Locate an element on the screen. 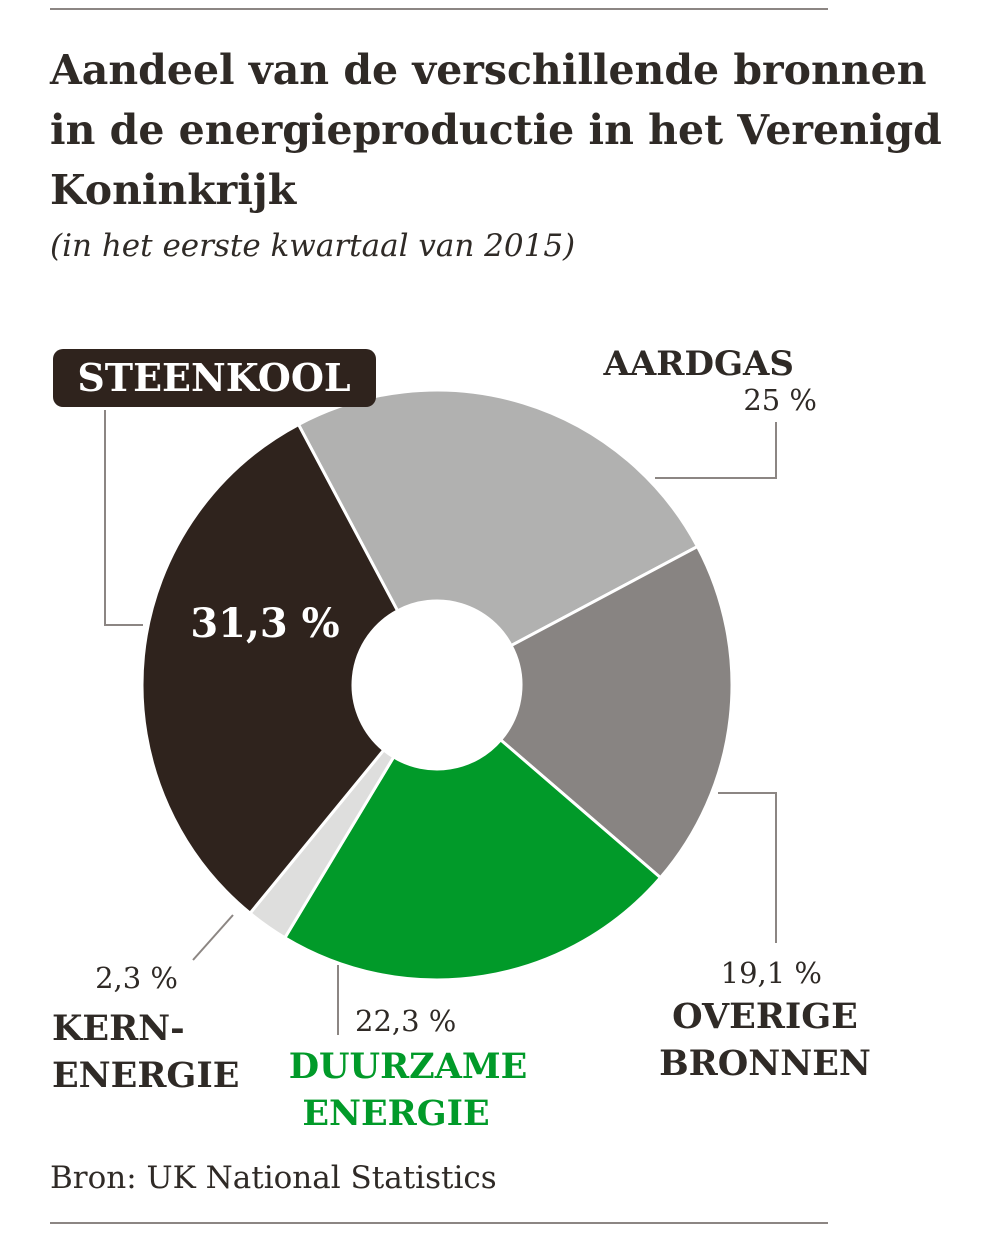 The image size is (1000, 1235). leader-line-kern is located at coordinates (213, 937).